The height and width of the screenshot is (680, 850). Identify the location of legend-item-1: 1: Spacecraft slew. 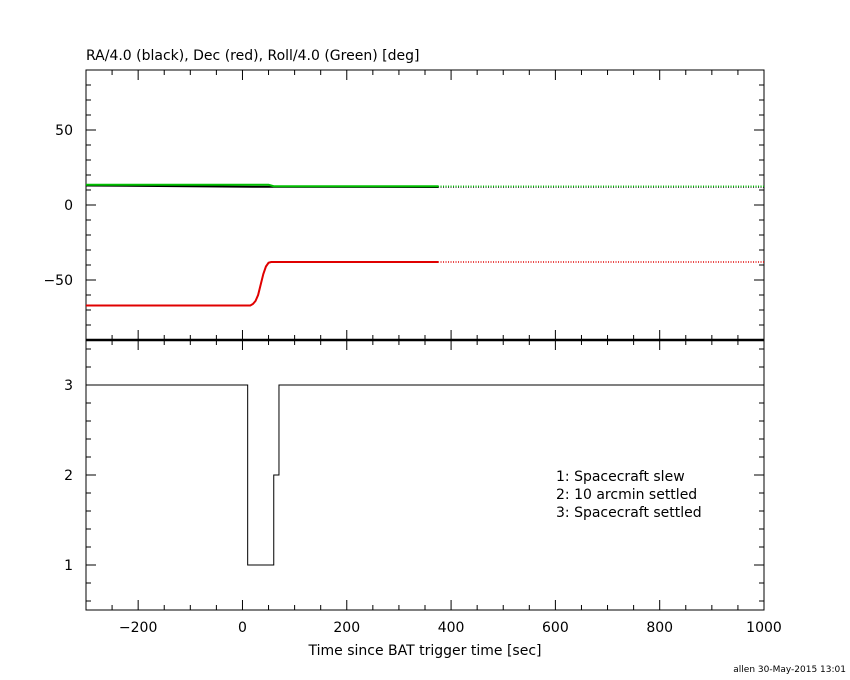
(620, 477).